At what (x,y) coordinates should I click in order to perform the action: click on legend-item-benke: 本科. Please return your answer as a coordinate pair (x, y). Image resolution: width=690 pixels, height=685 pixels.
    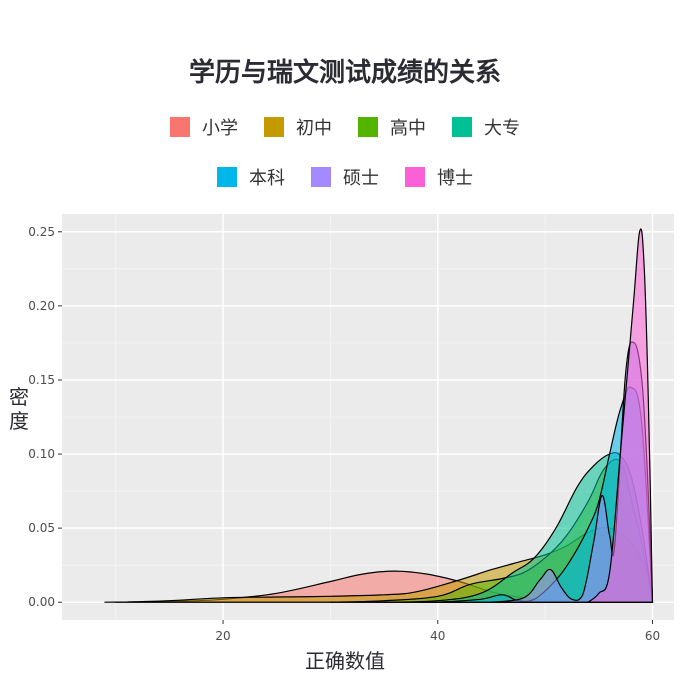
    Looking at the image, I should click on (251, 177).